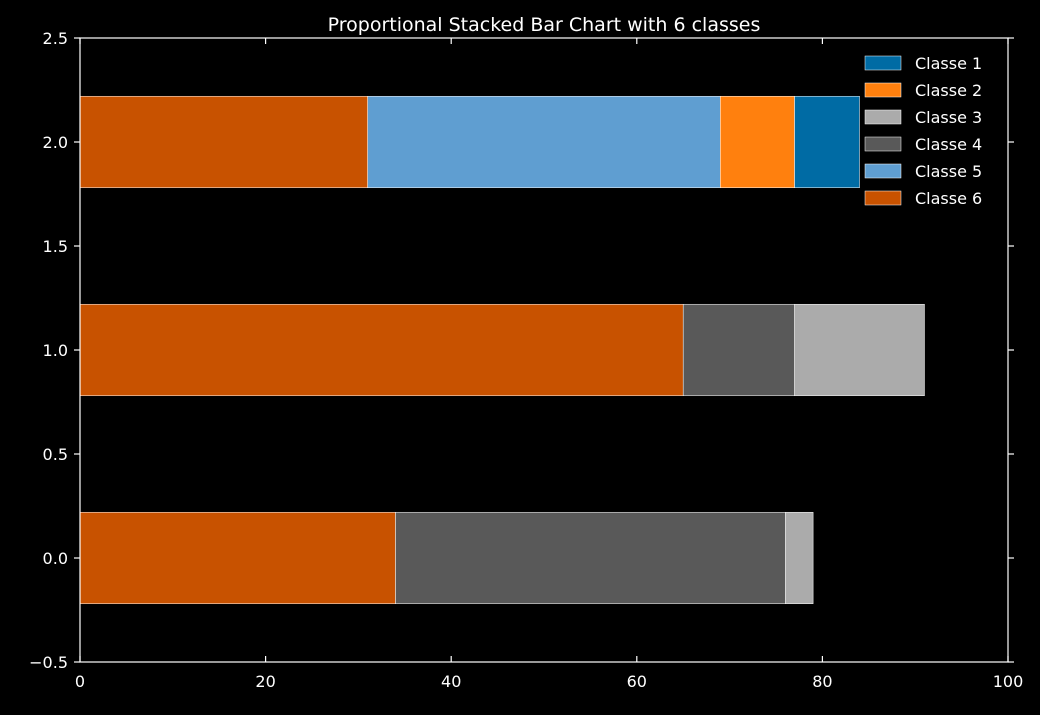 This screenshot has width=1040, height=715. I want to click on y-tick-label: 2.5, so click(55, 38).